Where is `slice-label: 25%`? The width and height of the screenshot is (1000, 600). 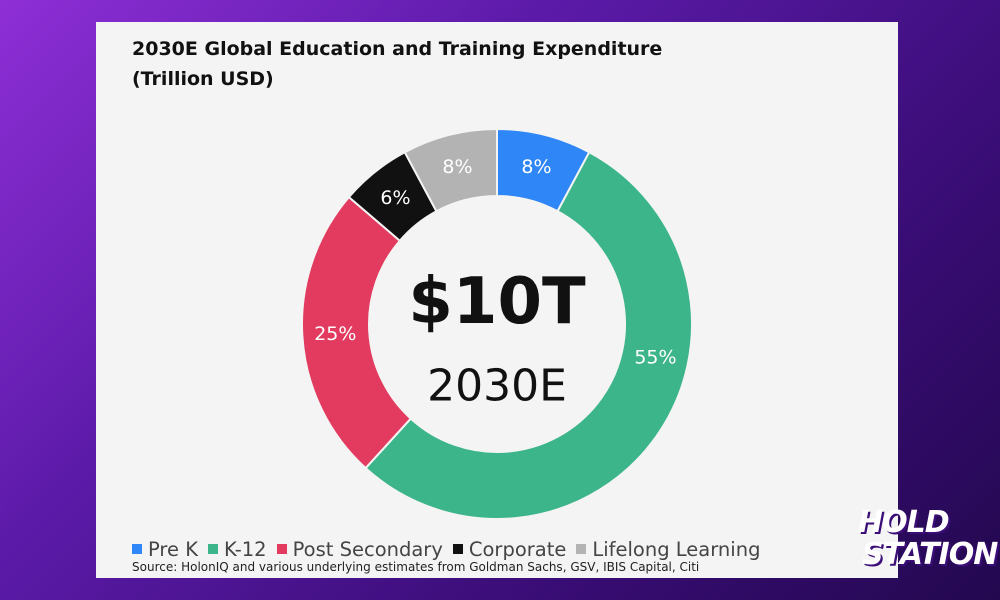
slice-label: 25% is located at coordinates (335, 334).